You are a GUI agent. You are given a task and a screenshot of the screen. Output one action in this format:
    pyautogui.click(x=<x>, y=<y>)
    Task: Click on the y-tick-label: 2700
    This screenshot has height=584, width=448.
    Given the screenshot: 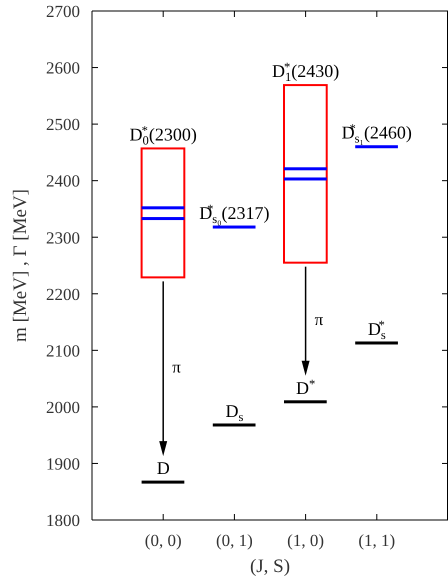 What is the action you would take?
    pyautogui.click(x=63, y=12)
    